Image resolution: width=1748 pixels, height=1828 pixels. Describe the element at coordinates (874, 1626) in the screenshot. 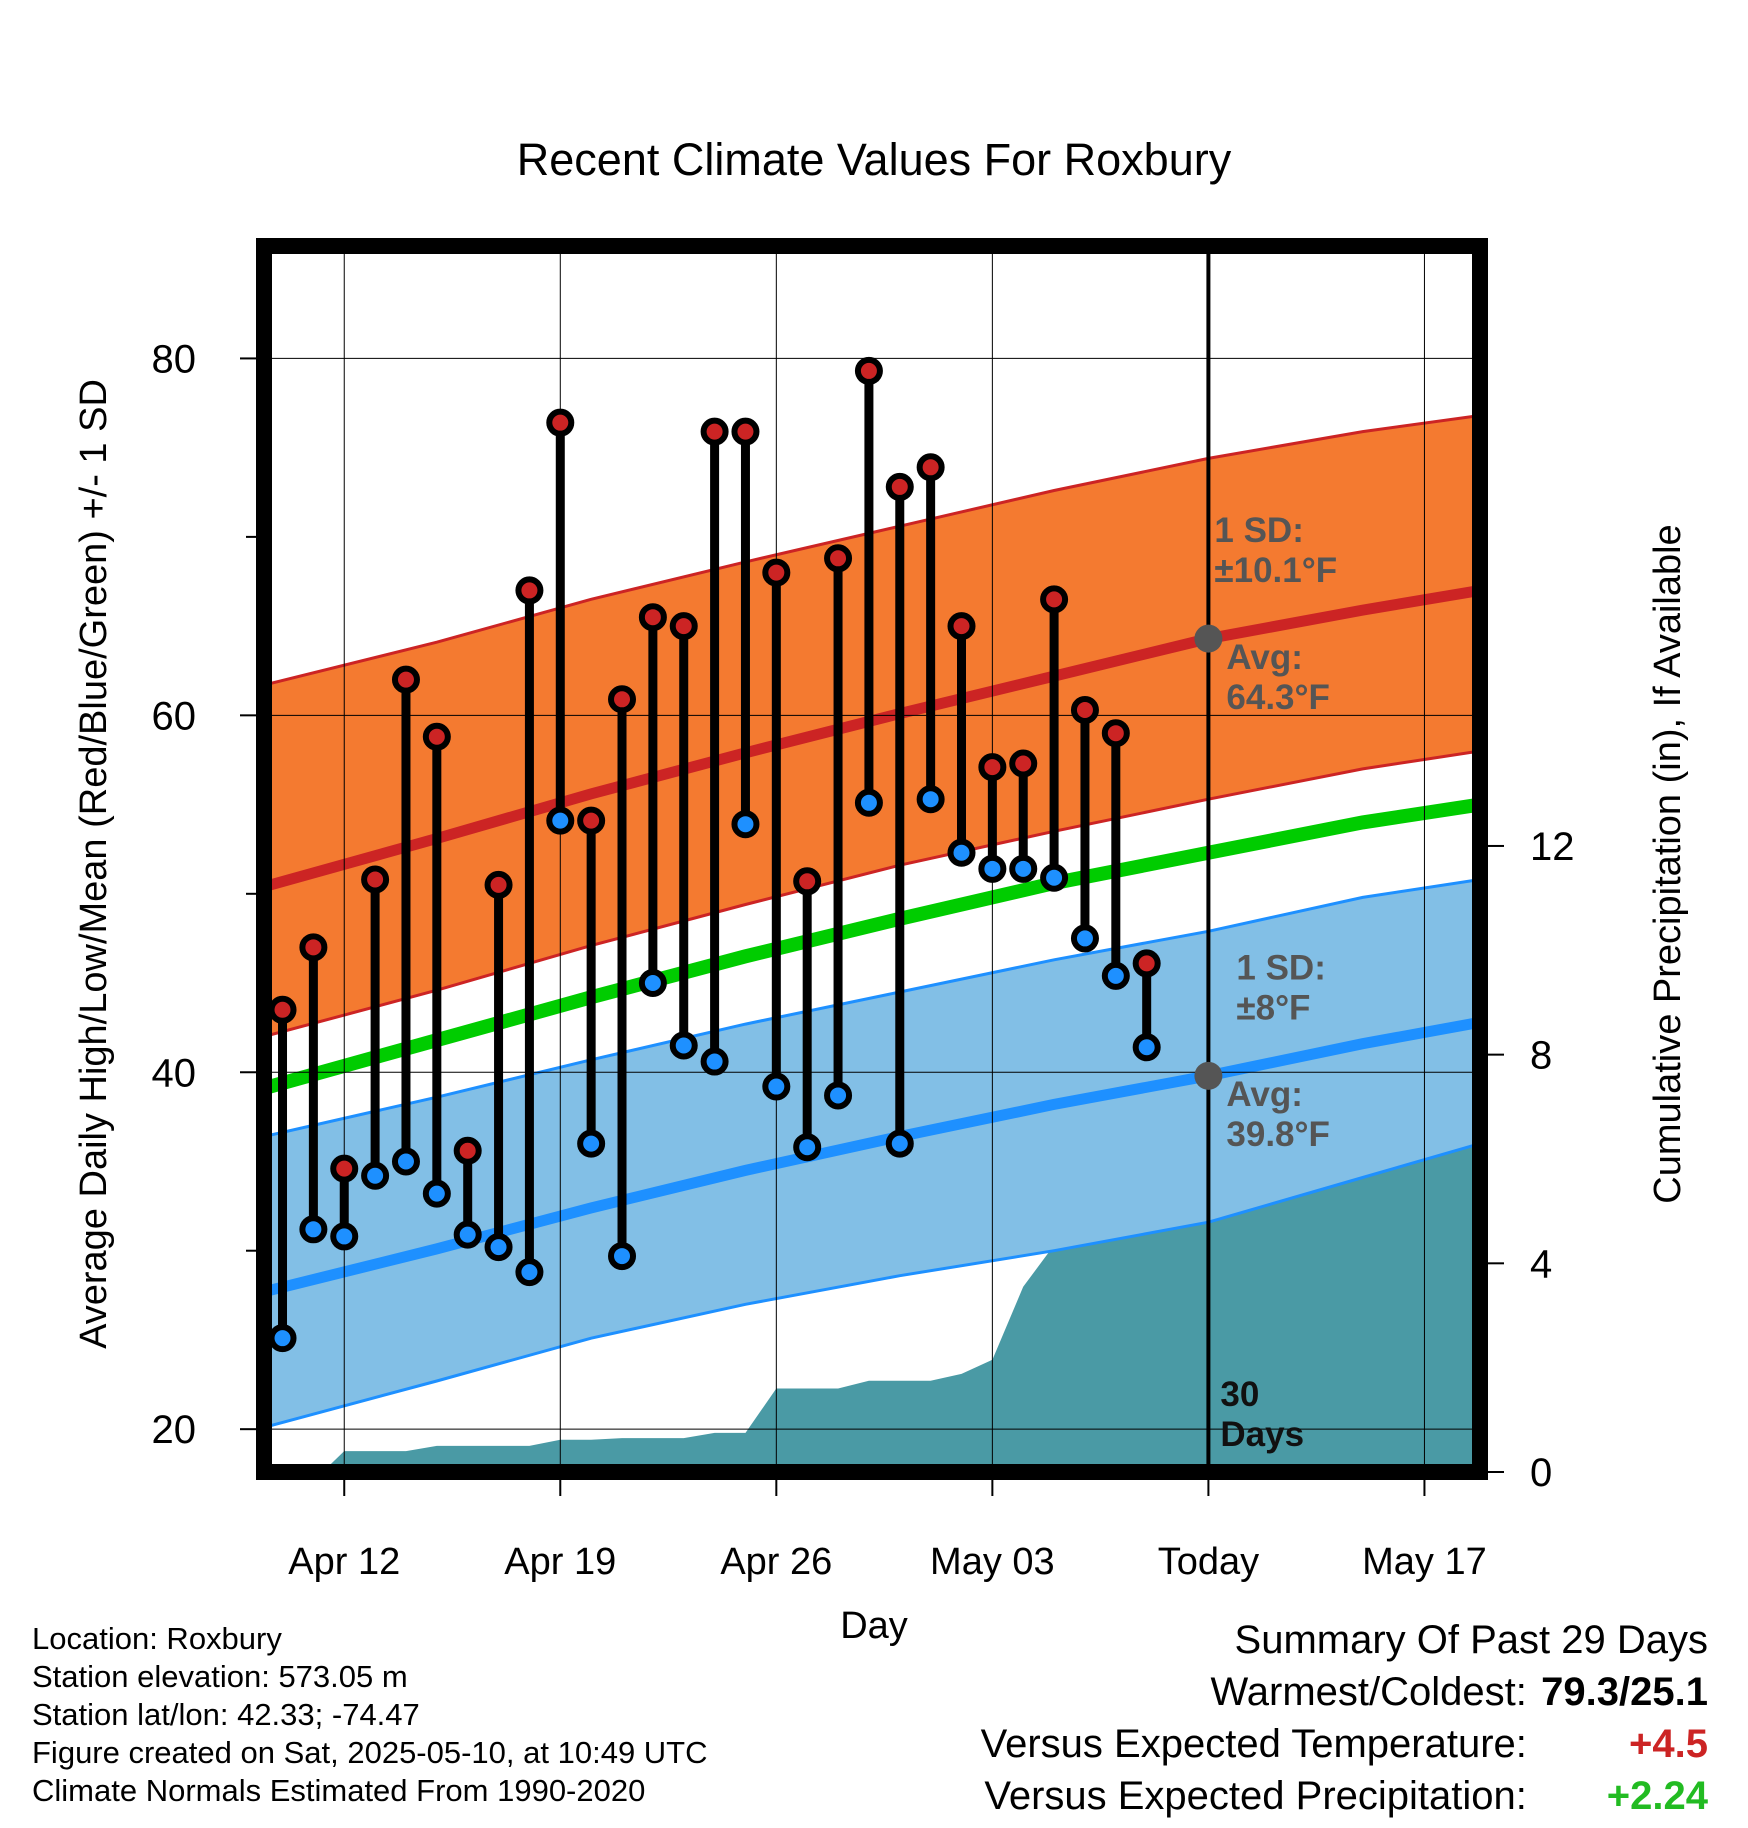

I see `x-axis-label: Day` at that location.